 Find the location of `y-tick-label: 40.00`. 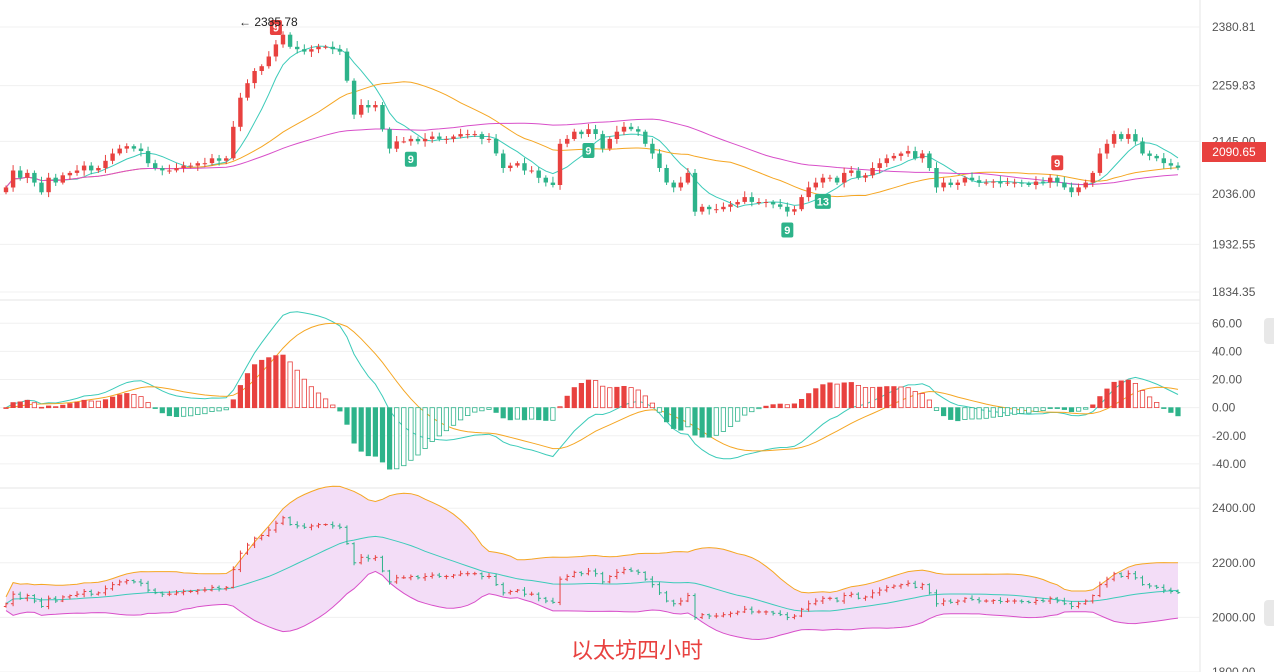

y-tick-label: 40.00 is located at coordinates (1227, 351).